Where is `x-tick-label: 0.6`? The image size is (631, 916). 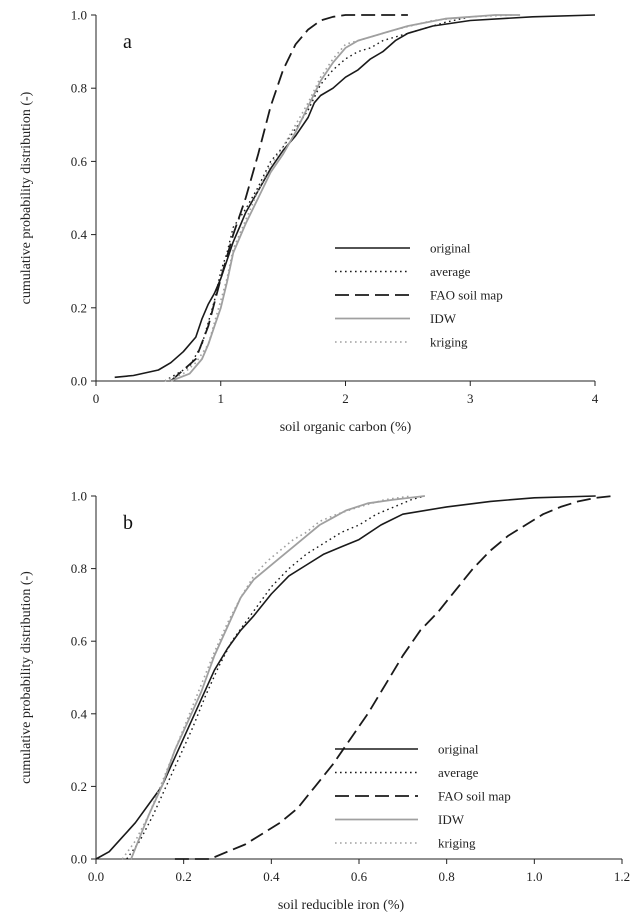 x-tick-label: 0.6 is located at coordinates (359, 876).